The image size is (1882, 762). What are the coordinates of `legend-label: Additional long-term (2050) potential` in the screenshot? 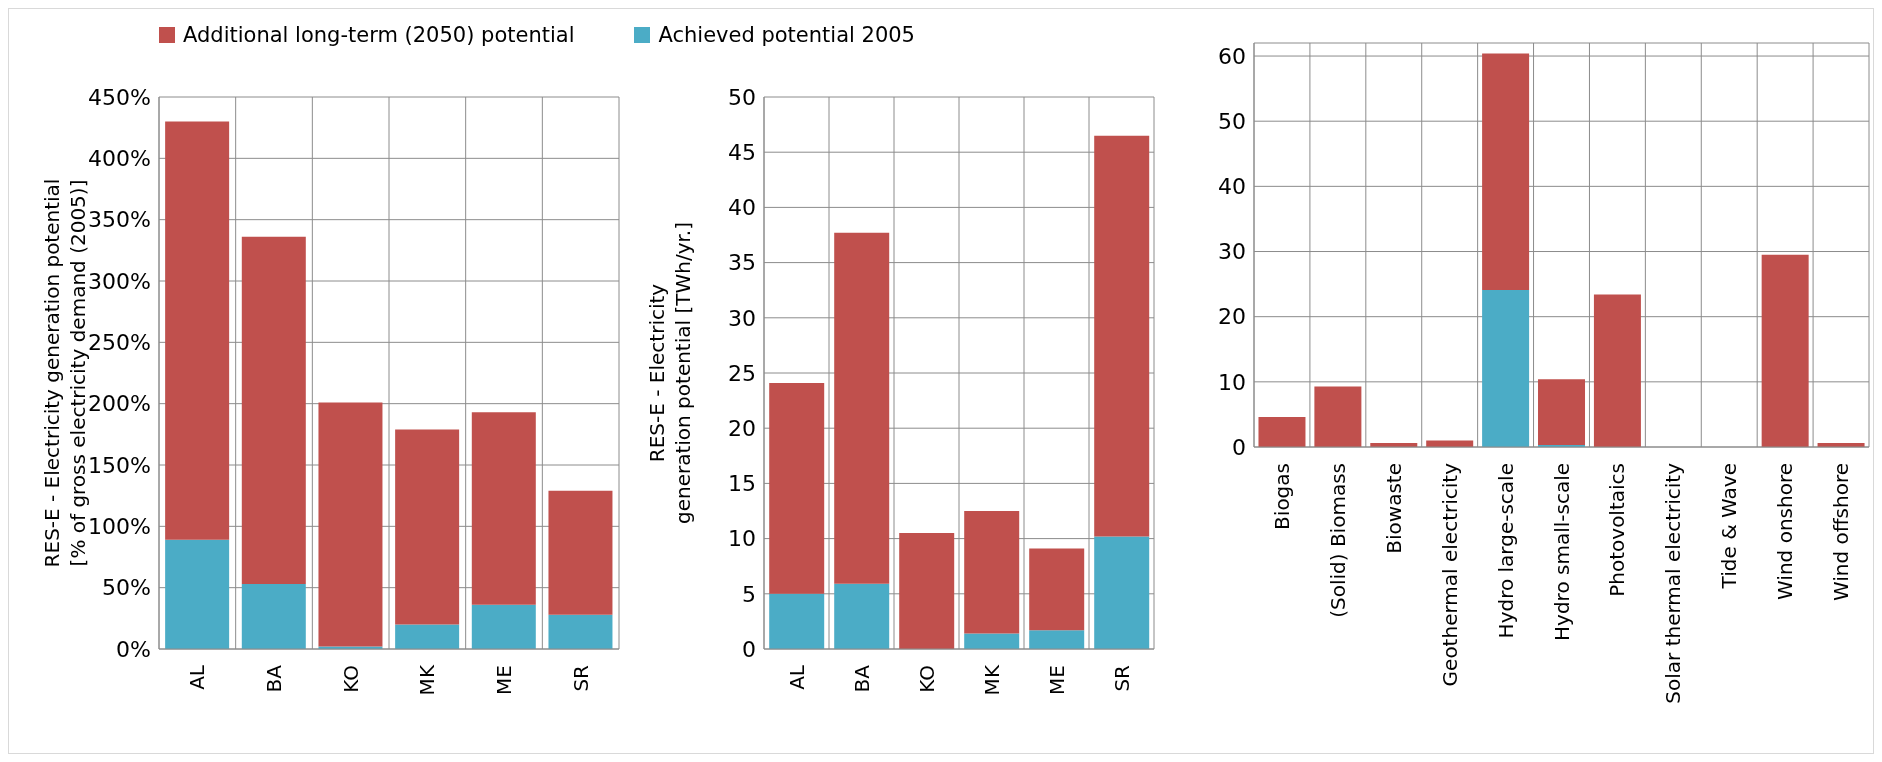 It's located at (379, 35).